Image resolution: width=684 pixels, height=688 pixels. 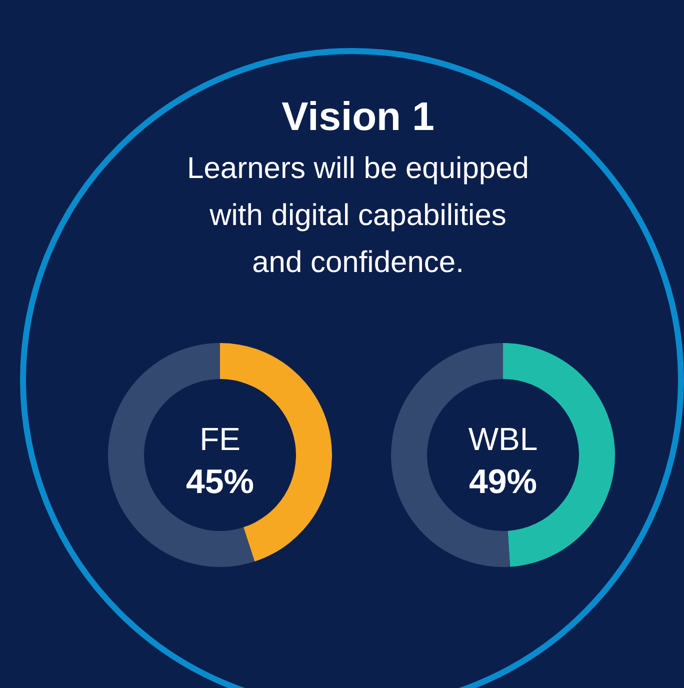 What do you see at coordinates (503, 439) in the screenshot?
I see `slice-label: WBL` at bounding box center [503, 439].